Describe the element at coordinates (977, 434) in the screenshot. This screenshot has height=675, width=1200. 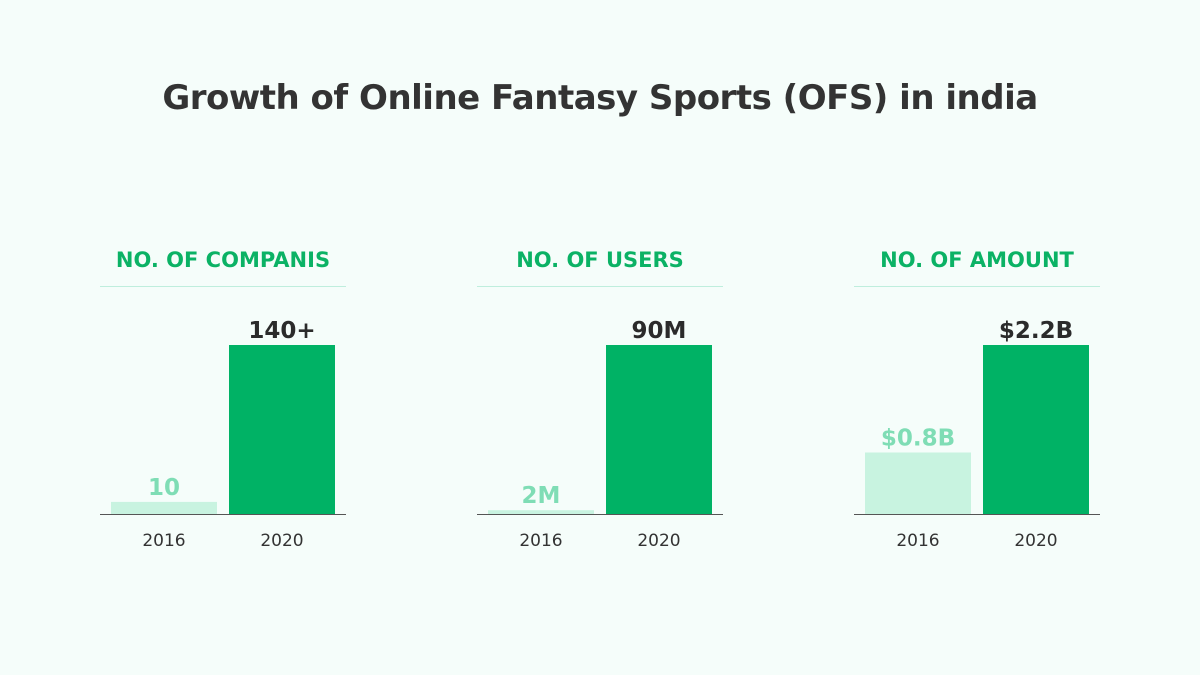
I see `amount-bar-chart: $0.8B 2016 $2.2B 2020` at that location.